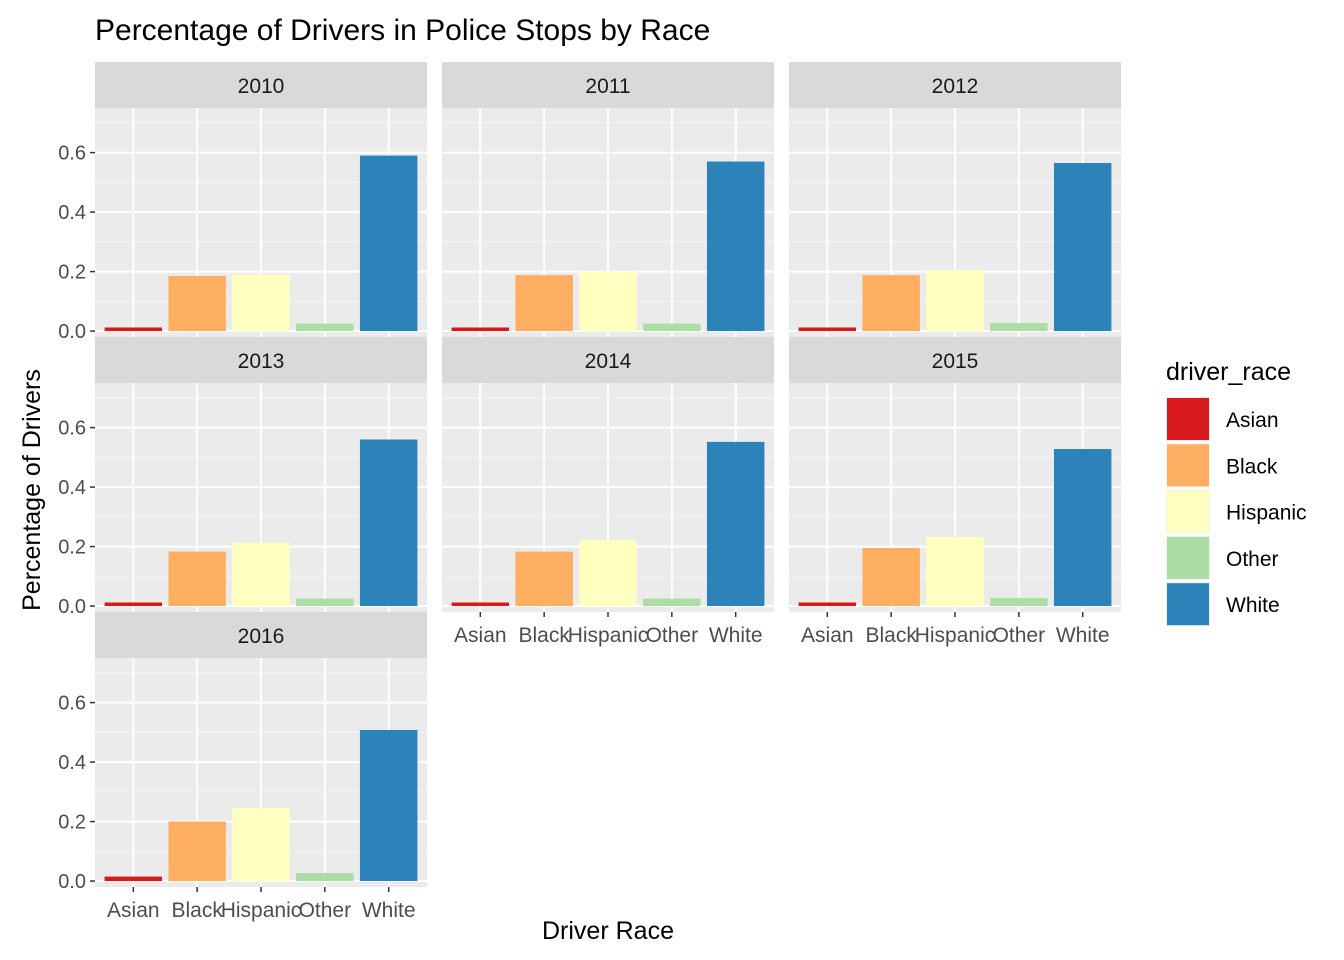 This screenshot has height=960, width=1344. I want to click on legend: driver_race Asian Black Hispanic Other White, so click(1236, 492).